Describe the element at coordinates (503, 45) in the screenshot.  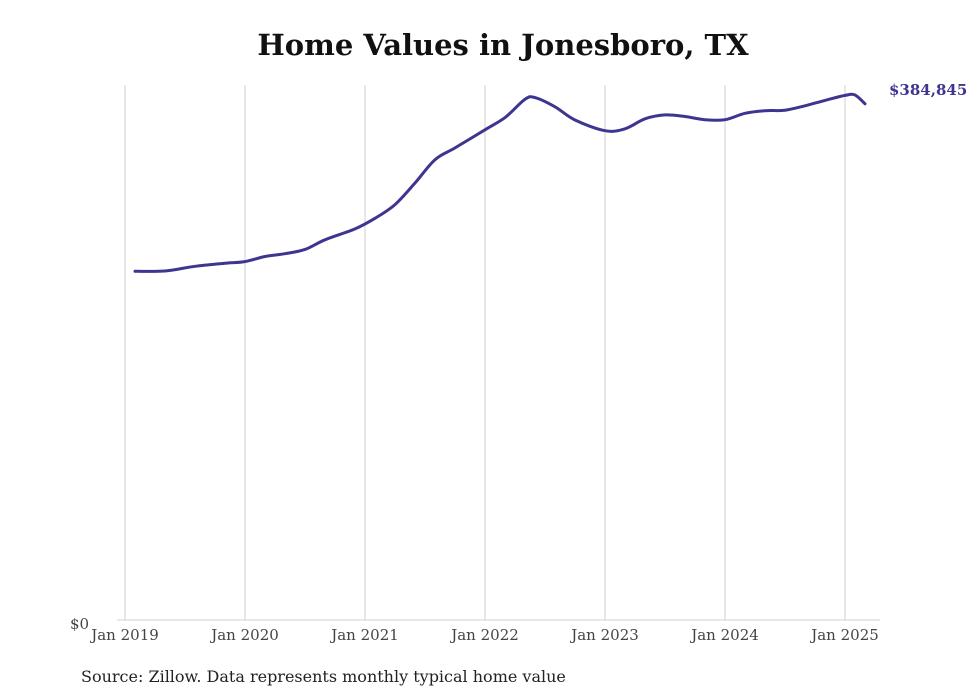
I see `chart-title: Home Values in Jonesboro, TX` at that location.